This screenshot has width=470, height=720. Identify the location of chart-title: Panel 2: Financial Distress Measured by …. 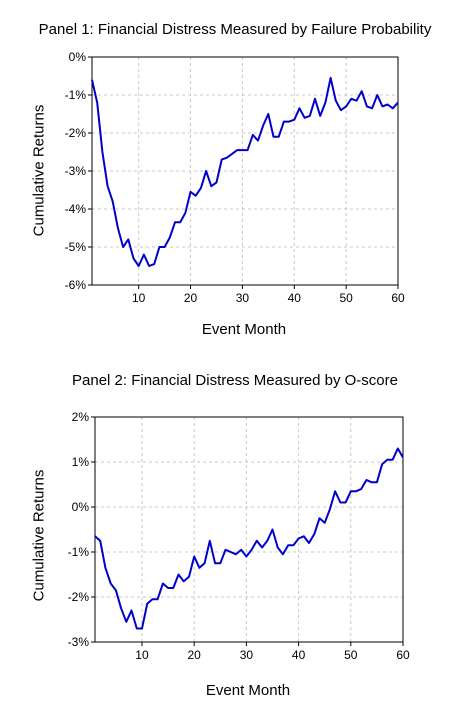
(235, 380).